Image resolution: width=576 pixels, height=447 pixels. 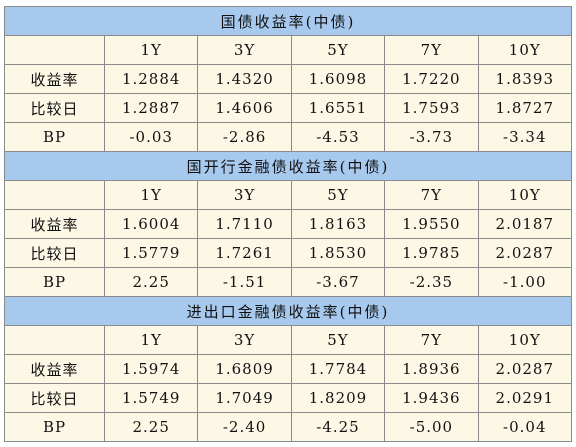 I want to click on section-title: 国开行金融债收益率(中债), so click(x=288, y=166).